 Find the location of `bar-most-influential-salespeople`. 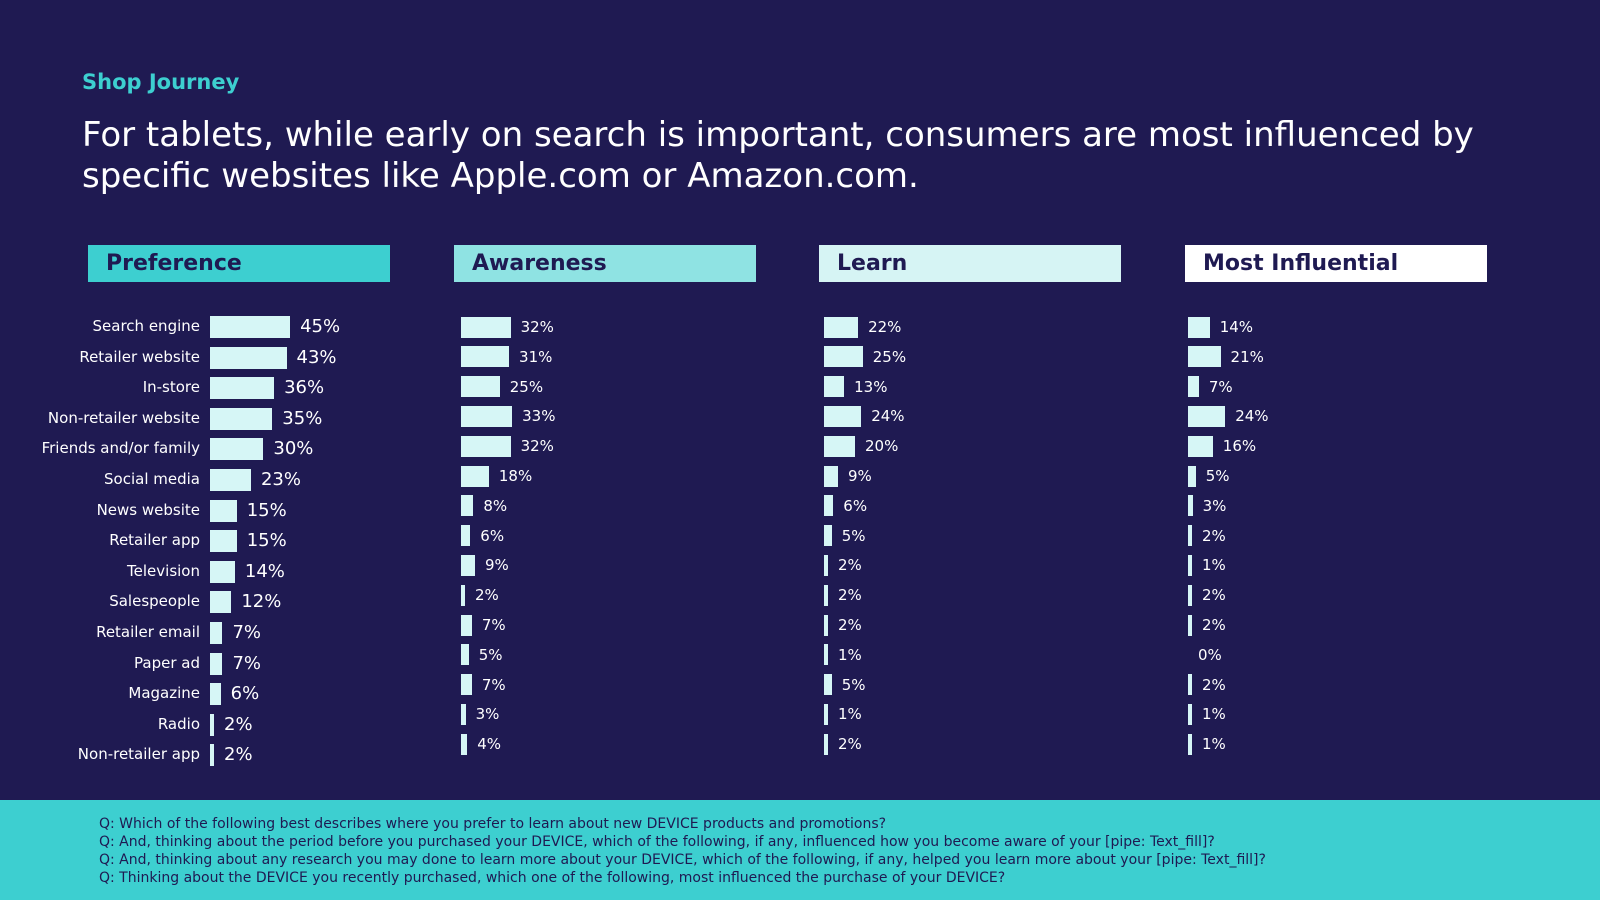

bar-most-influential-salespeople is located at coordinates (1190, 595).